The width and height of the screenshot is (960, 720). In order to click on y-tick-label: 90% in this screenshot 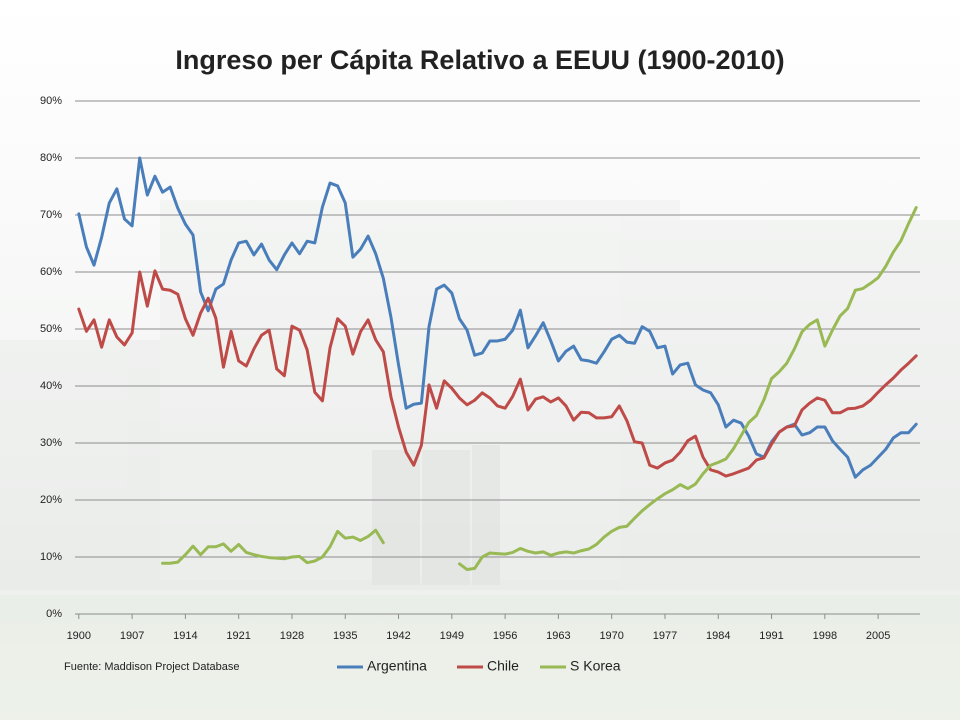, I will do `click(51, 101)`.